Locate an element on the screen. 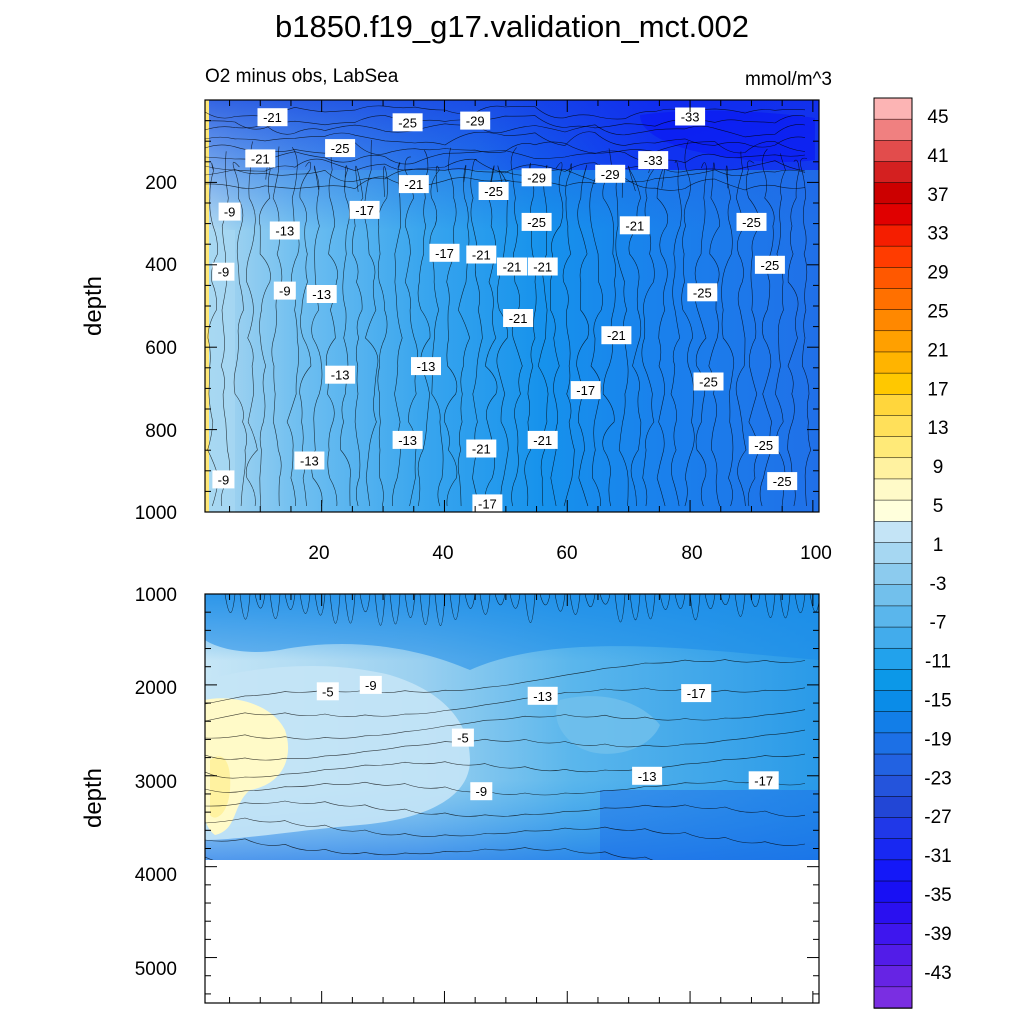 The height and width of the screenshot is (1024, 1024). contour-label-text: -33 is located at coordinates (690, 117).